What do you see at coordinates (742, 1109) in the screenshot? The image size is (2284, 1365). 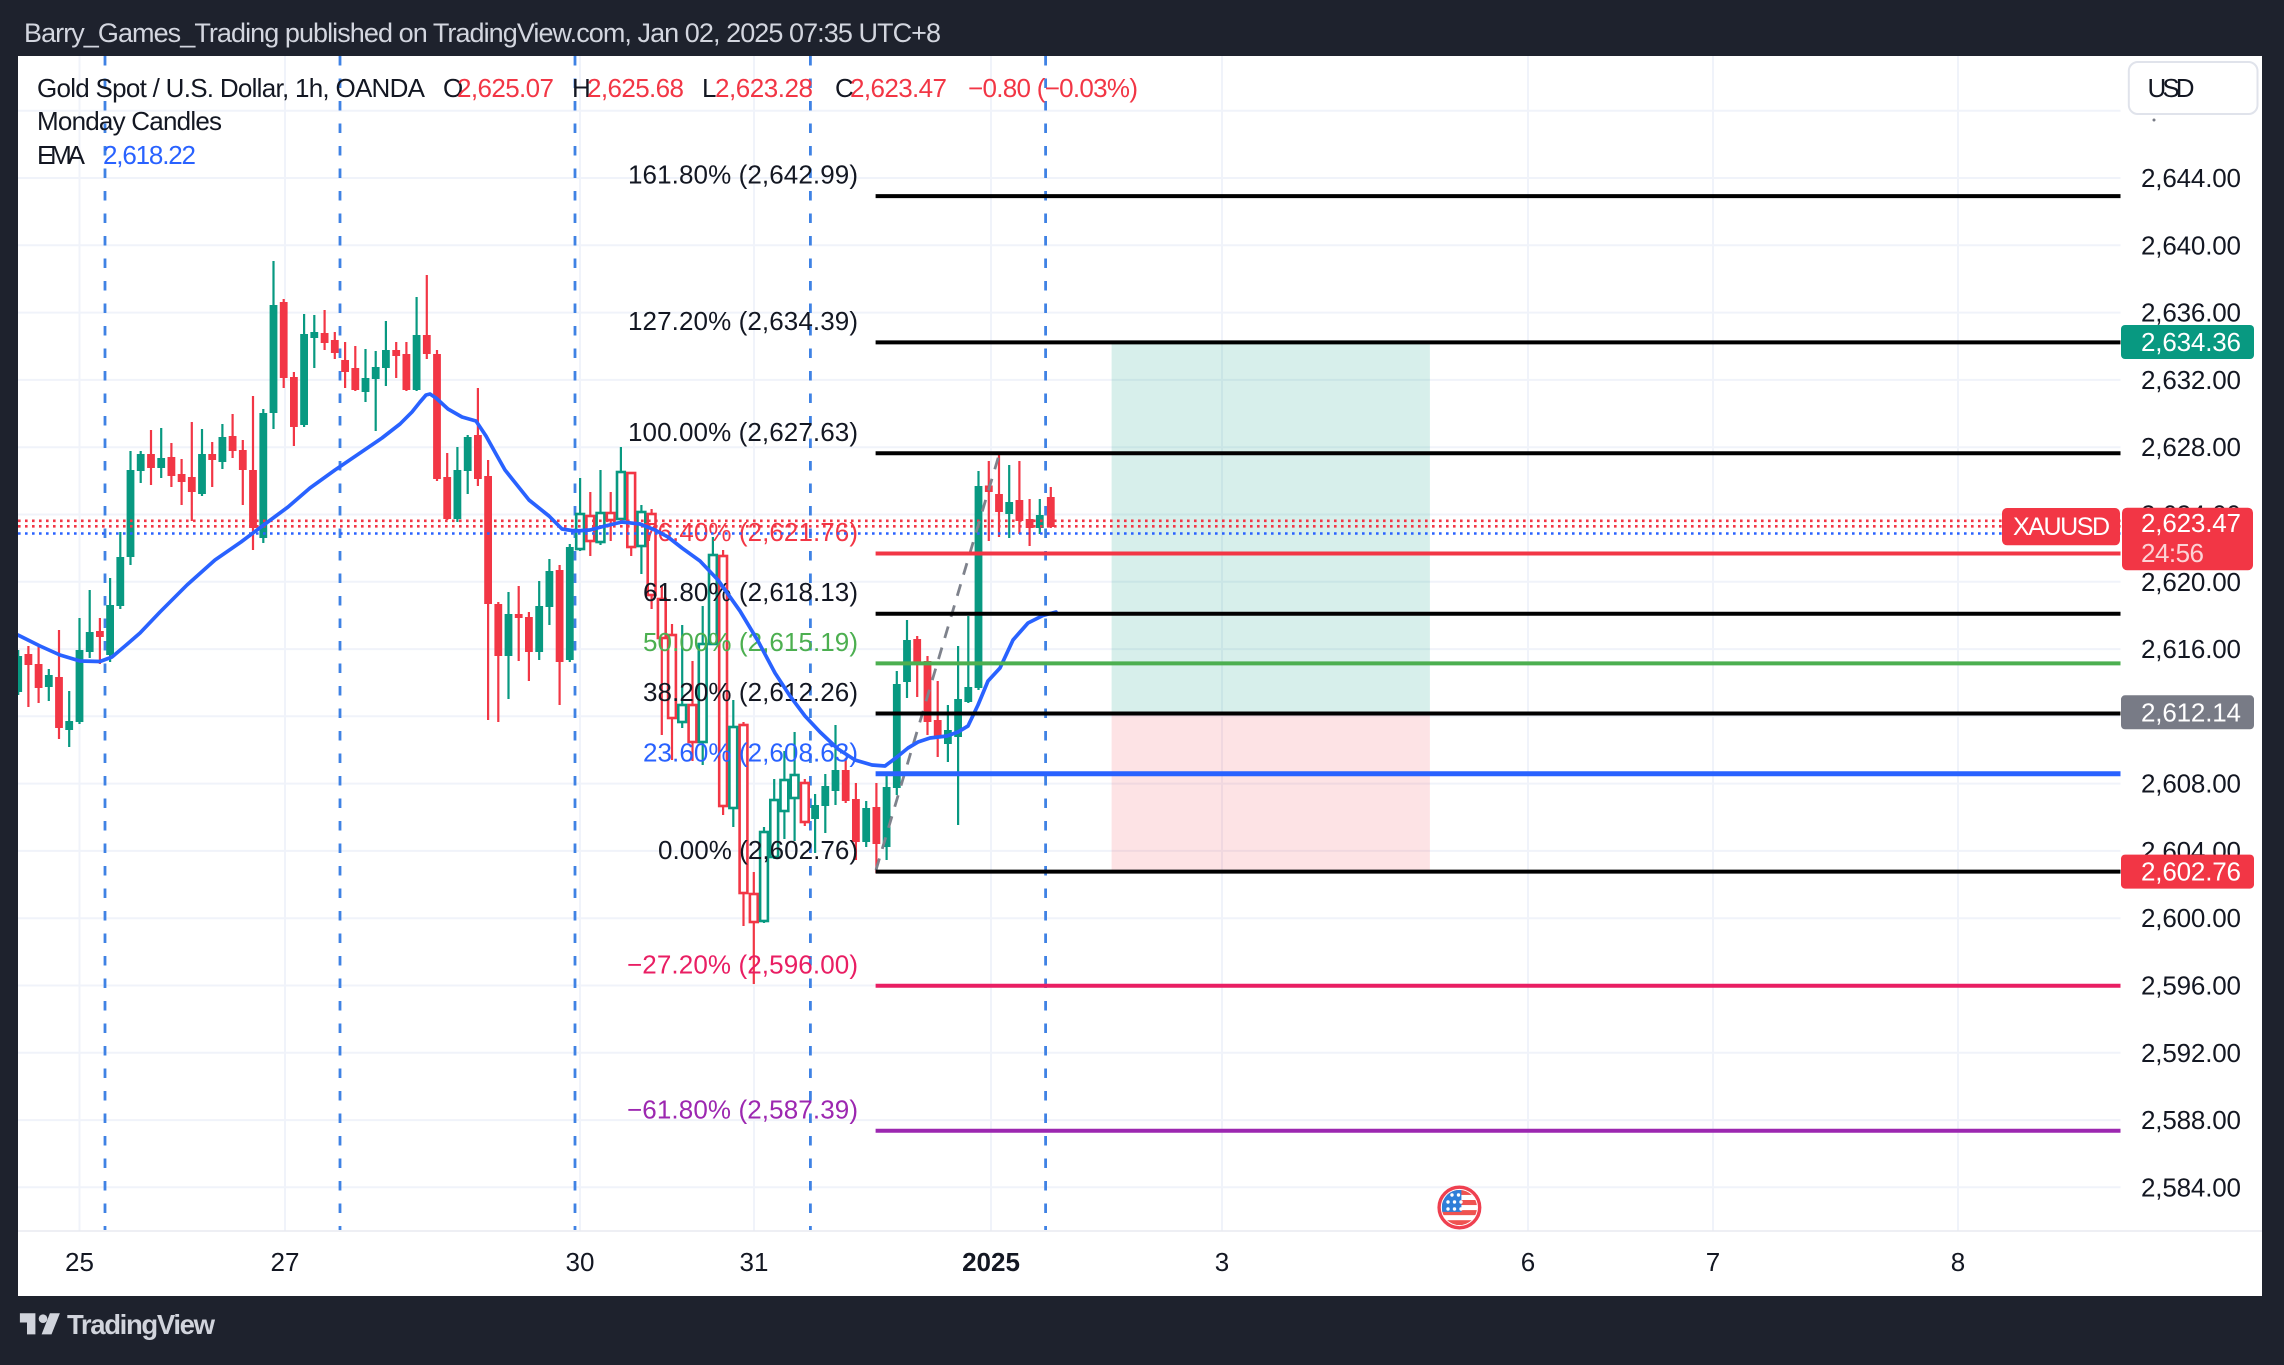 I see `svg-text: −61.80% (2,587.39)` at bounding box center [742, 1109].